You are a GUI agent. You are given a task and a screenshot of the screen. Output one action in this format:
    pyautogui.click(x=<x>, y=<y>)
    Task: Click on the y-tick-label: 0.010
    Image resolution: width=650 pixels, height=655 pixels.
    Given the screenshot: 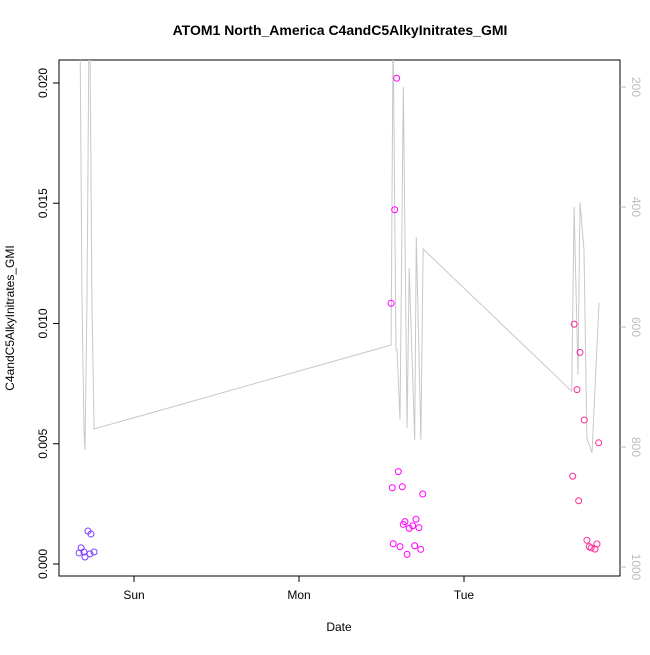 What is the action you would take?
    pyautogui.click(x=43, y=323)
    